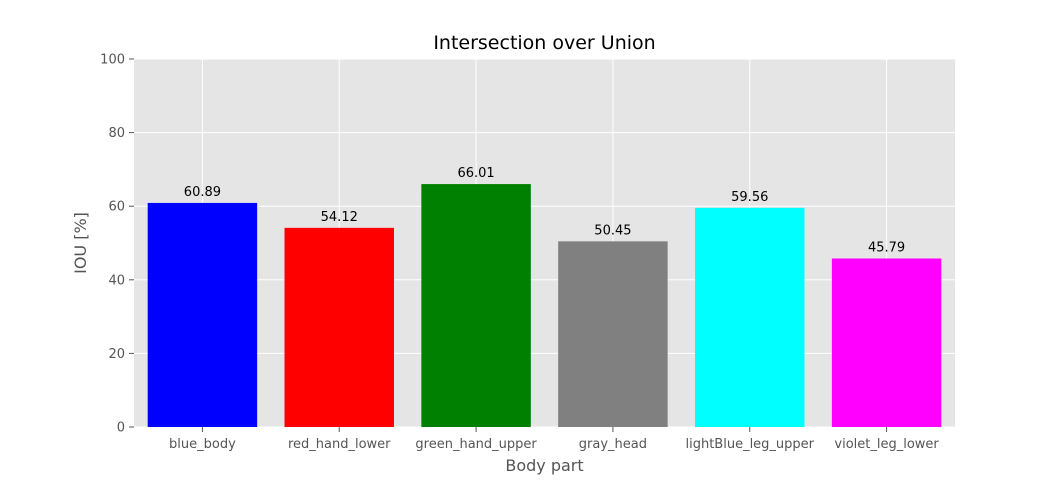 The width and height of the screenshot is (1061, 480). What do you see at coordinates (750, 317) in the screenshot?
I see `bar-lightBlue_leg_upper` at bounding box center [750, 317].